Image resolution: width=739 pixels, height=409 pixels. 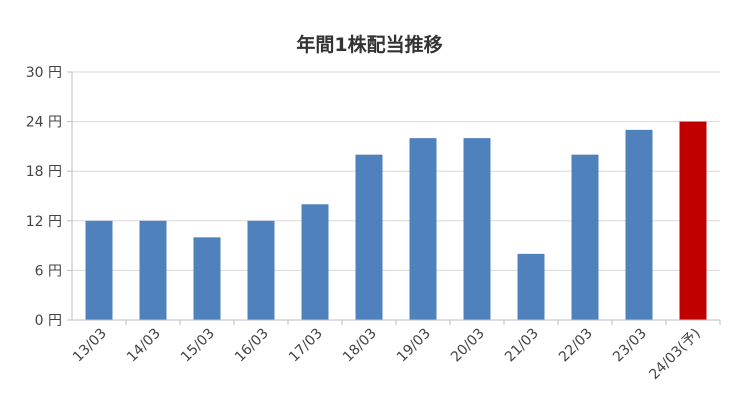 What do you see at coordinates (44, 172) in the screenshot?
I see `y-tick-label: 18 円` at bounding box center [44, 172].